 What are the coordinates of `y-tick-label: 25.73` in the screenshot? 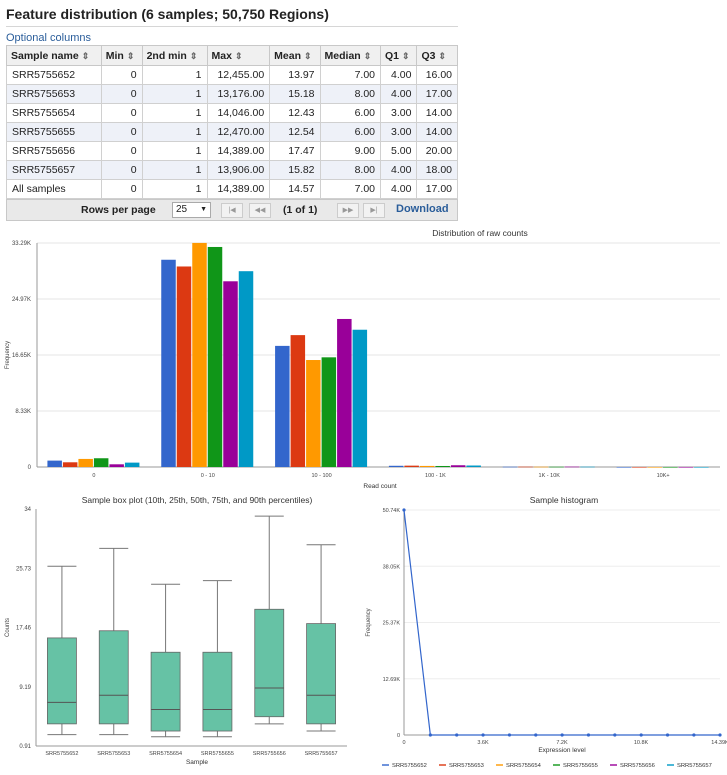 It's located at (24, 569).